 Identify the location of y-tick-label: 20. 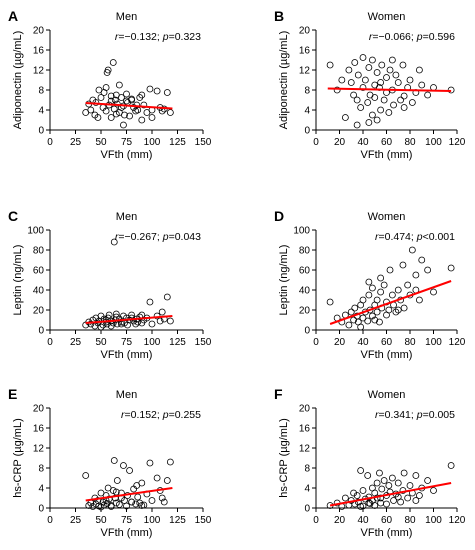
(39, 31).